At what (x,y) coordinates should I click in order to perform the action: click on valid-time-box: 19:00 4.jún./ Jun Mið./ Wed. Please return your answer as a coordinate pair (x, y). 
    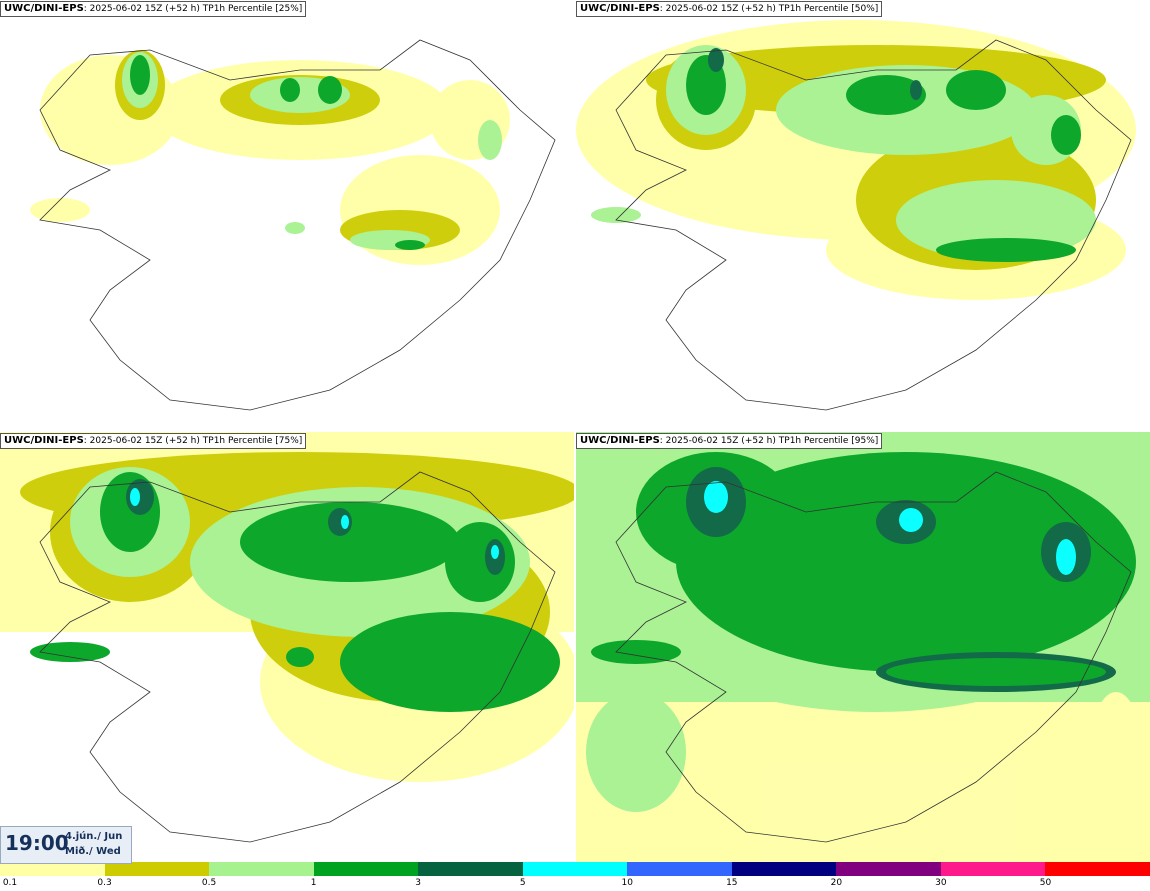
    Looking at the image, I should click on (66, 845).